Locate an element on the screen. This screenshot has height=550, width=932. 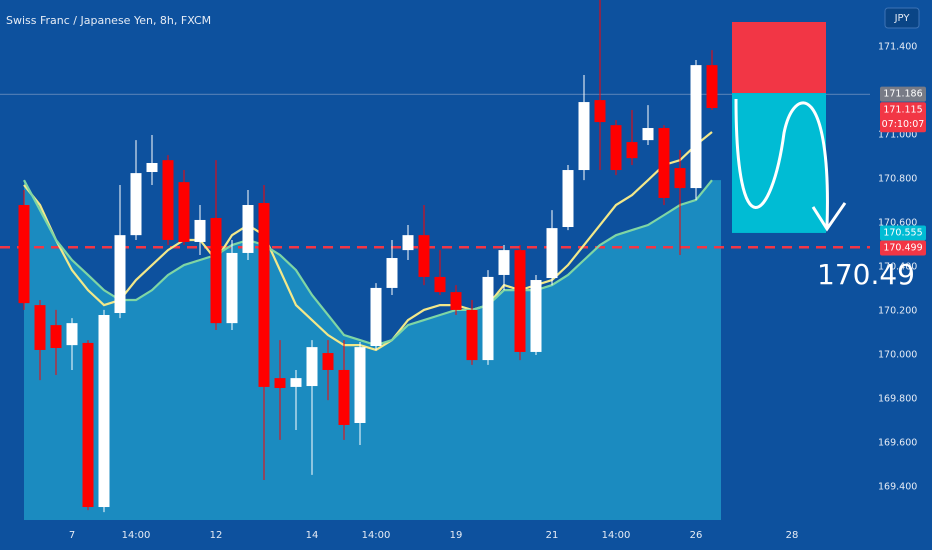
price-badge-label: 171.186 is located at coordinates (902, 94).